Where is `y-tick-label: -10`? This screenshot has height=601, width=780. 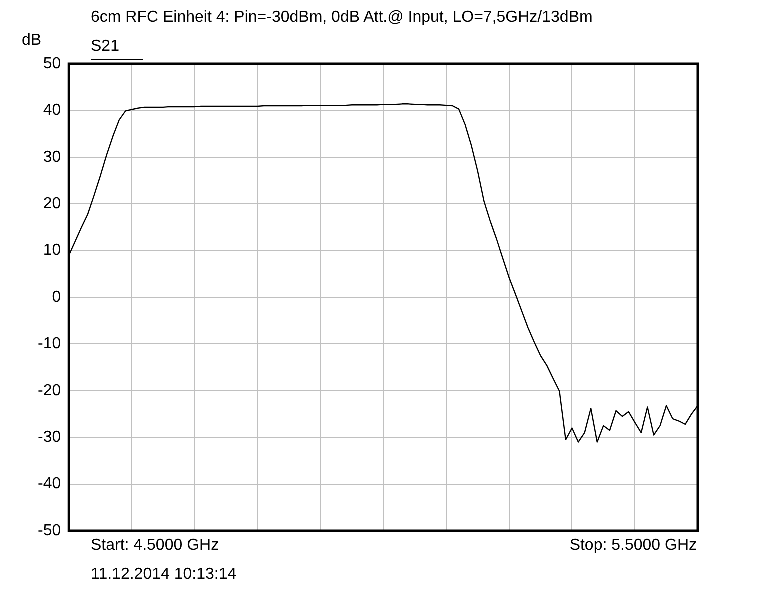 y-tick-label: -10 is located at coordinates (50, 344).